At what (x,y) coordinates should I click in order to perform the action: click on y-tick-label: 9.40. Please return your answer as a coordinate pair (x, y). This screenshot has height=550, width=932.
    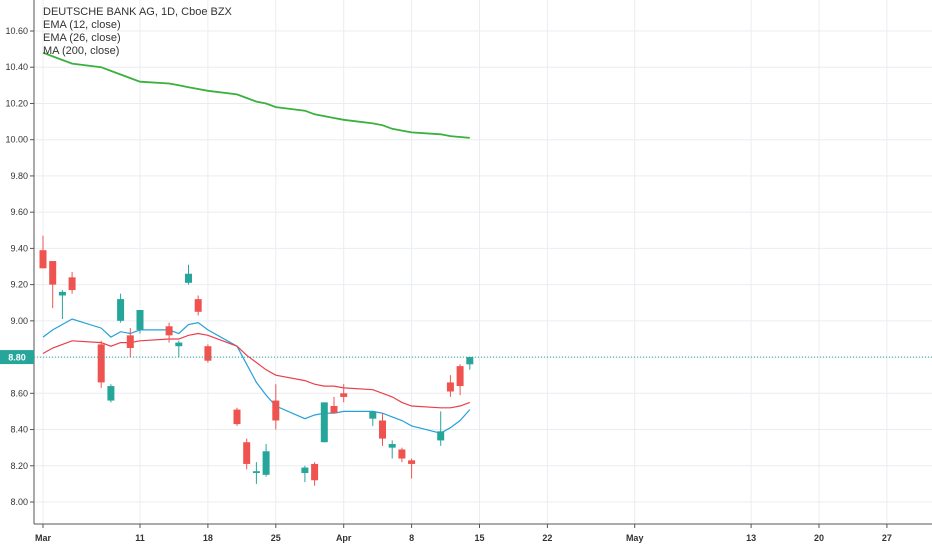
    Looking at the image, I should click on (19, 248).